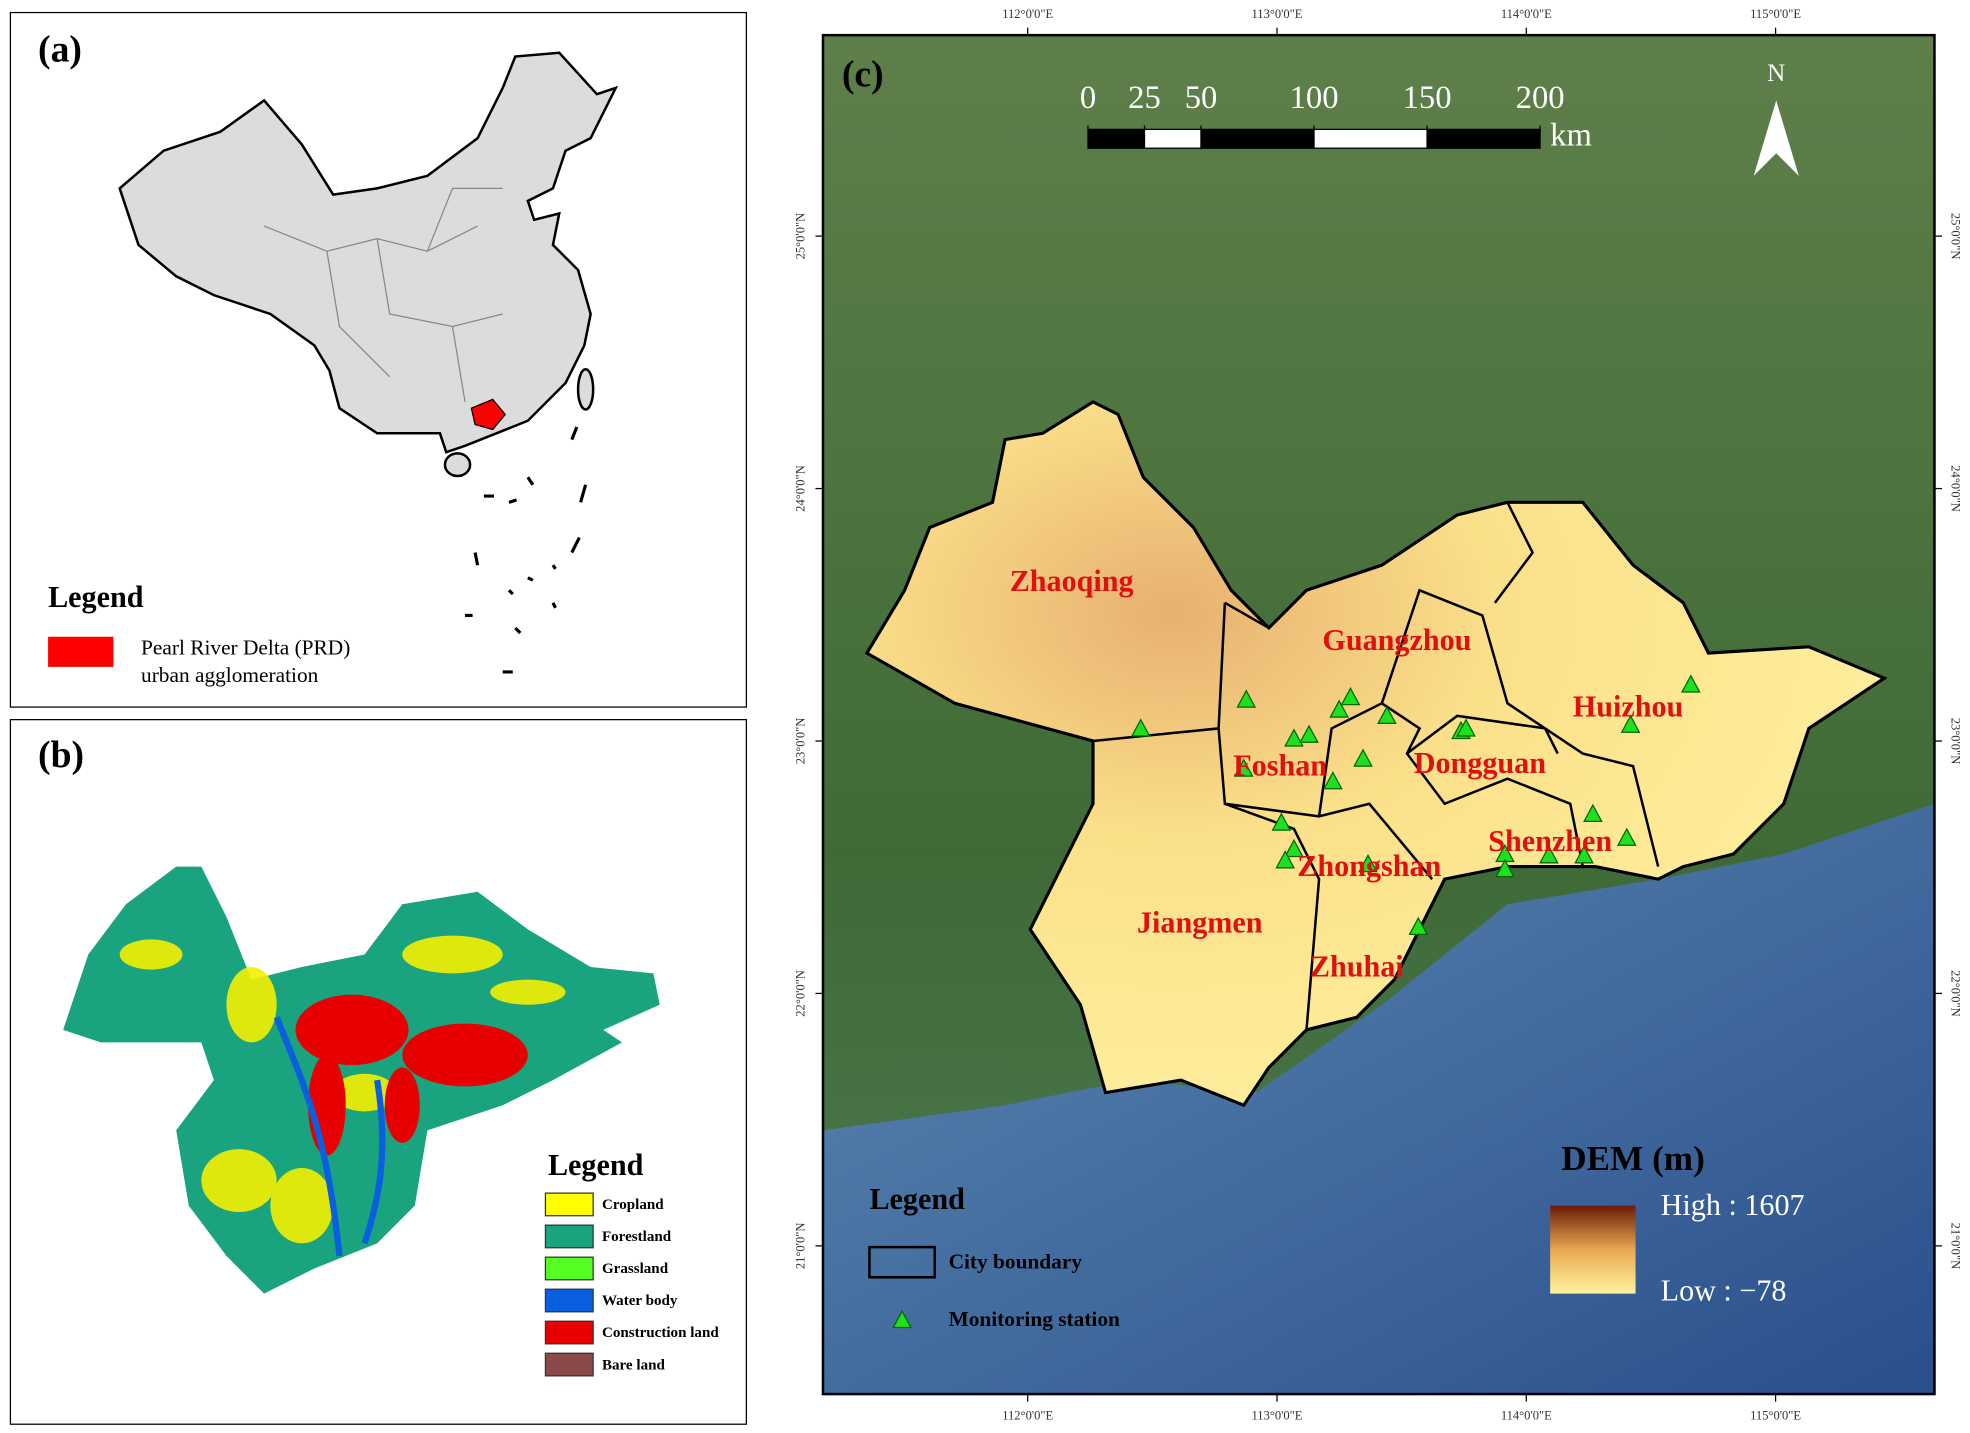  What do you see at coordinates (640, 1301) in the screenshot?
I see `legend-label: Water body` at bounding box center [640, 1301].